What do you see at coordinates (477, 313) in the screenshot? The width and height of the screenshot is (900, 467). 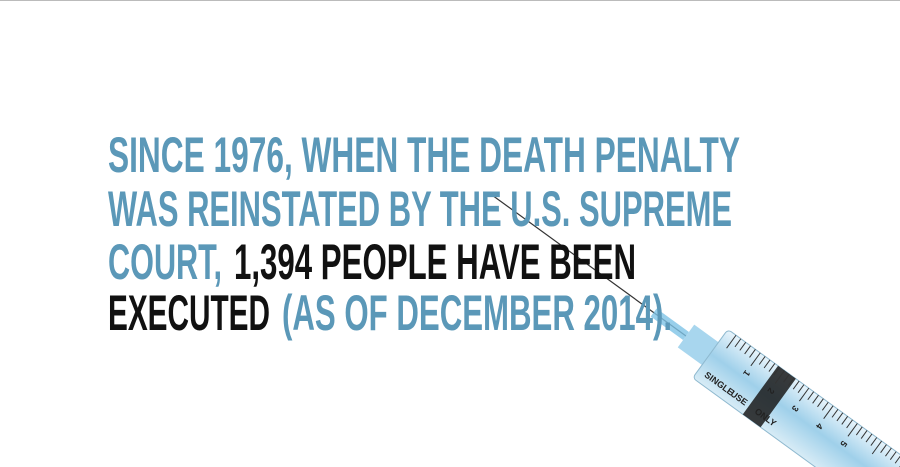 I see `statement-text: (AS OF DECEMBER 2014).` at bounding box center [477, 313].